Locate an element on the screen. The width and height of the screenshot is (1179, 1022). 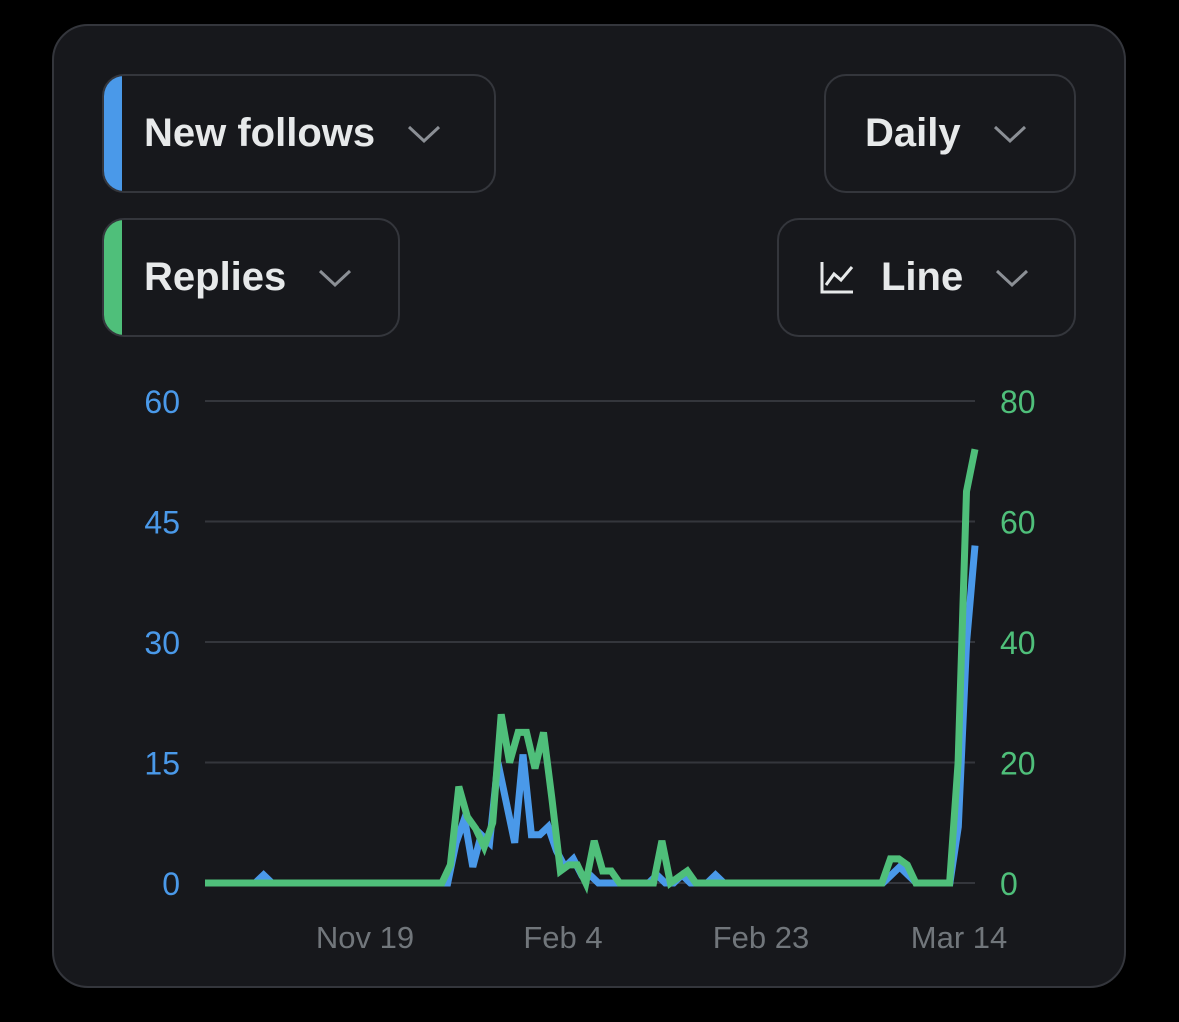
chart-type-dropdown: Line is located at coordinates (926, 277).